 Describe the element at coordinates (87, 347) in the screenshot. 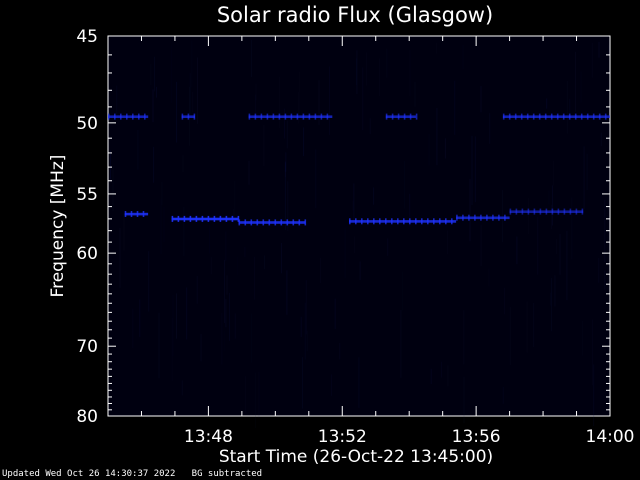

I see `y-tick-label: 70` at that location.